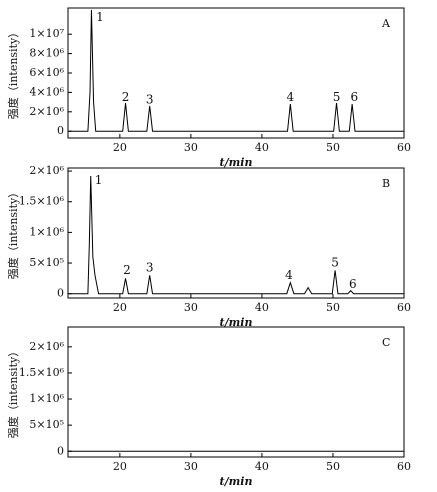  What do you see at coordinates (386, 183) in the screenshot?
I see `panel-label: B` at bounding box center [386, 183].